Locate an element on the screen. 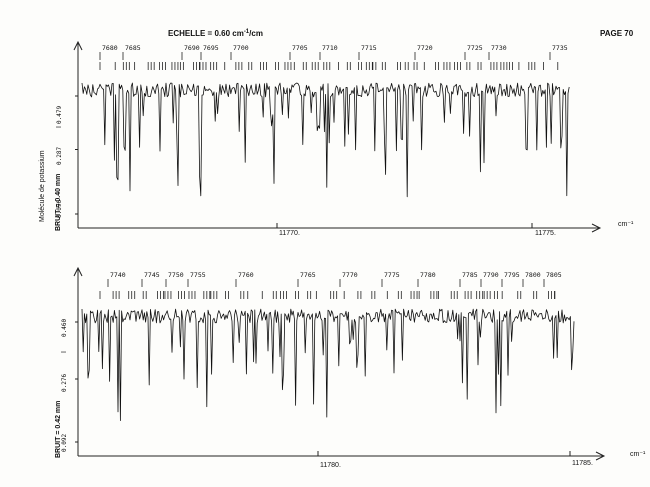 This screenshot has width=650, height=487. line-number-top-3: 7695 is located at coordinates (211, 48).